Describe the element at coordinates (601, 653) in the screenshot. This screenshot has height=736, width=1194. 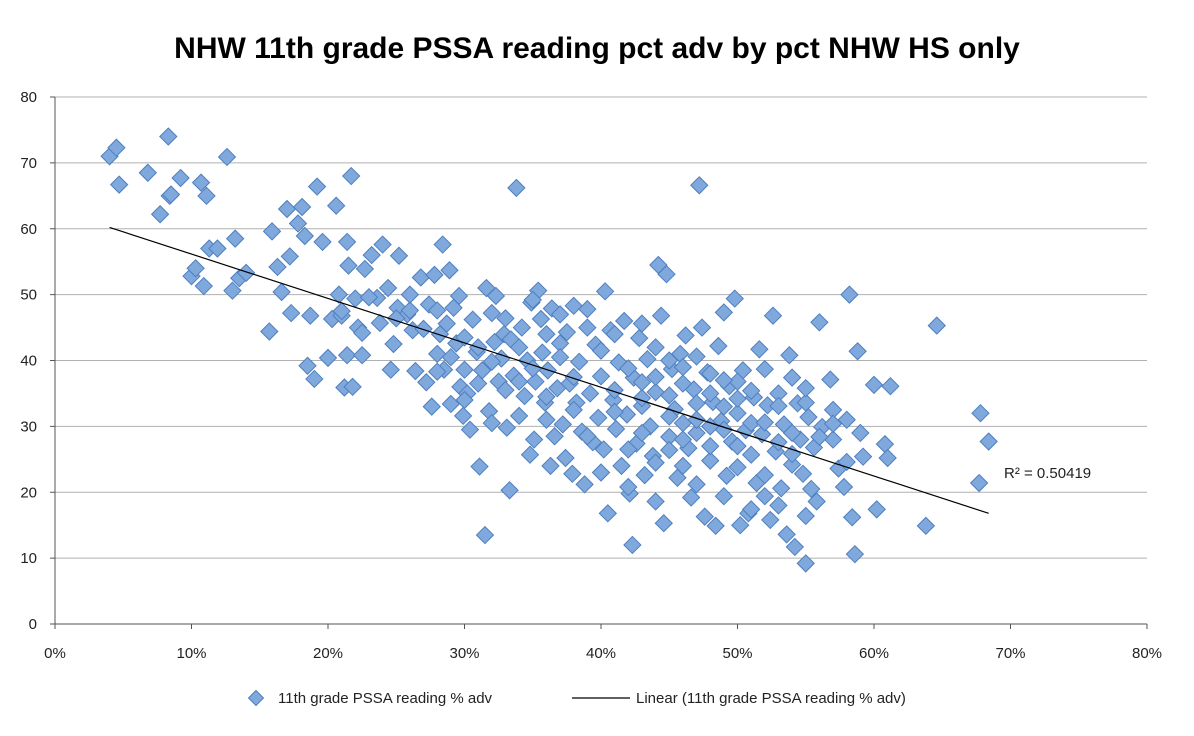
I see `x-tick-label: 40%` at that location.